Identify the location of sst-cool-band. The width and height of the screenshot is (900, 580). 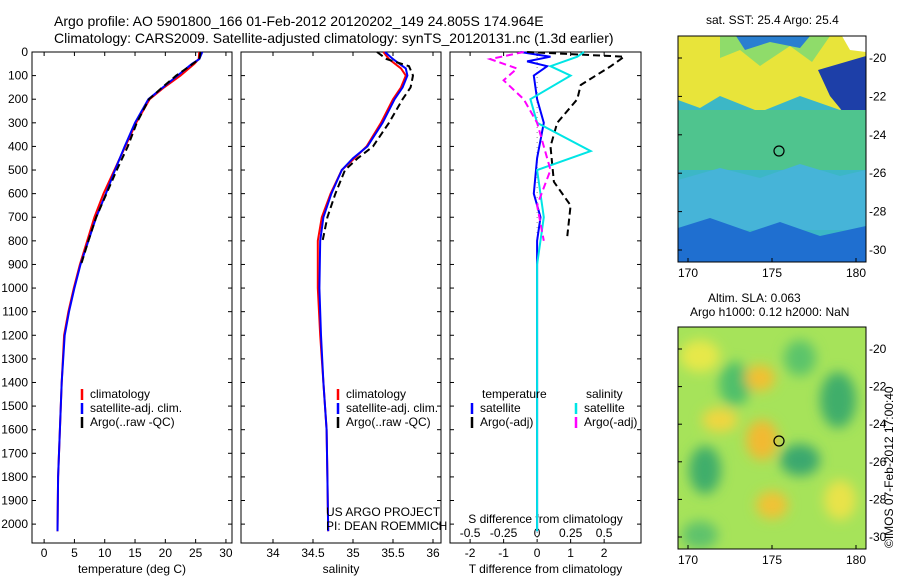
(772, 197).